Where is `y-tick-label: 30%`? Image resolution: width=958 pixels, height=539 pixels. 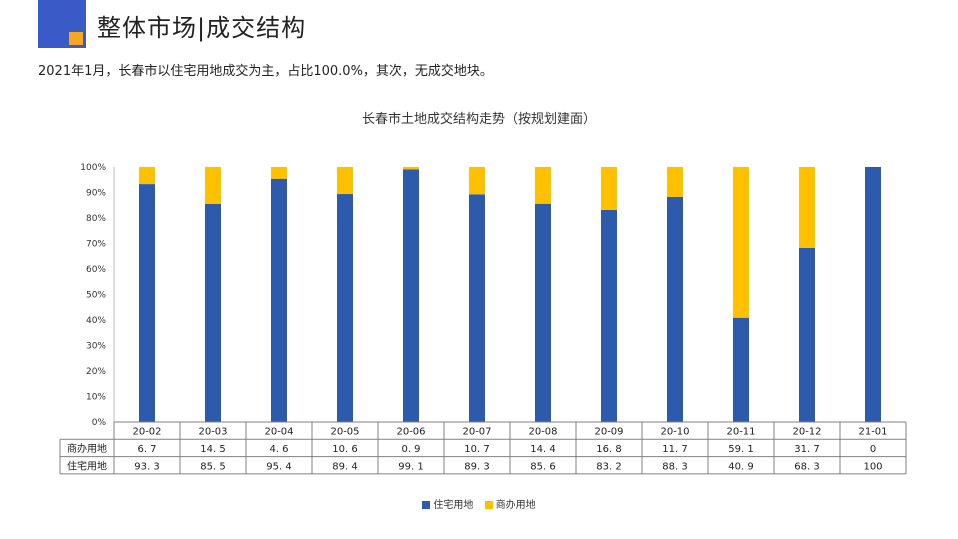
y-tick-label: 30% is located at coordinates (96, 347).